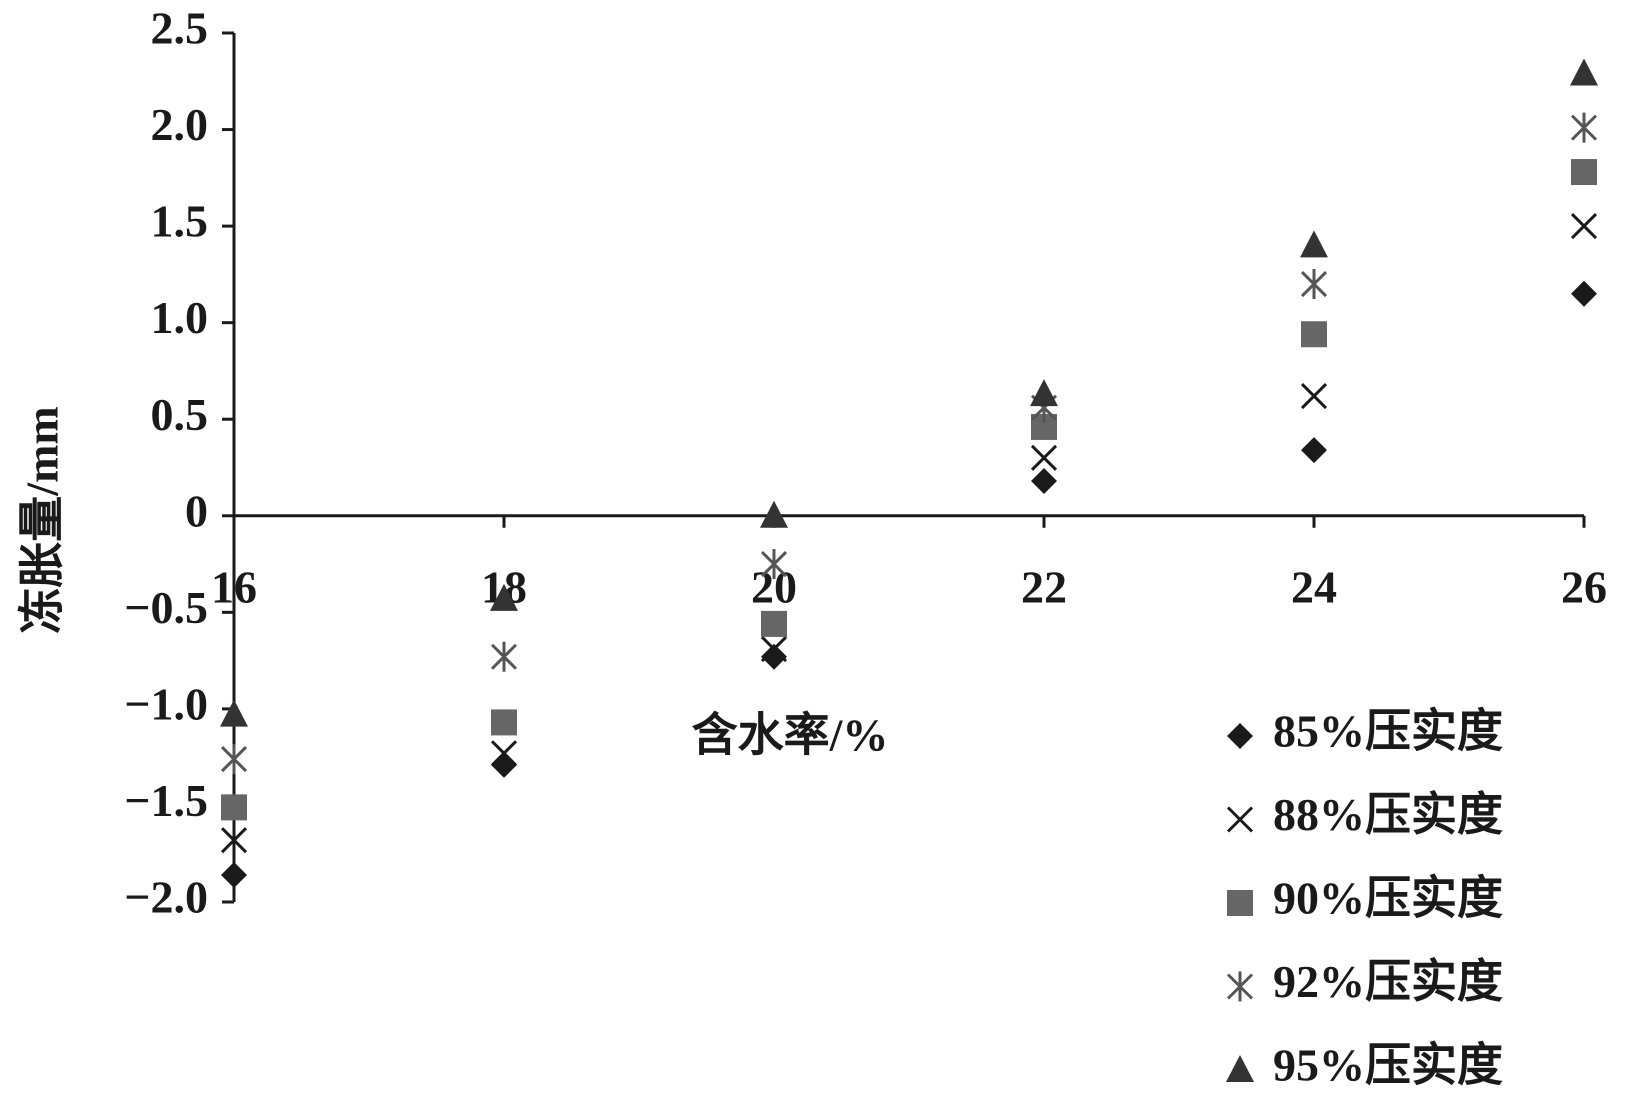 The height and width of the screenshot is (1111, 1629). Describe the element at coordinates (166, 897) in the screenshot. I see `y-tick-label: −2.0` at that location.